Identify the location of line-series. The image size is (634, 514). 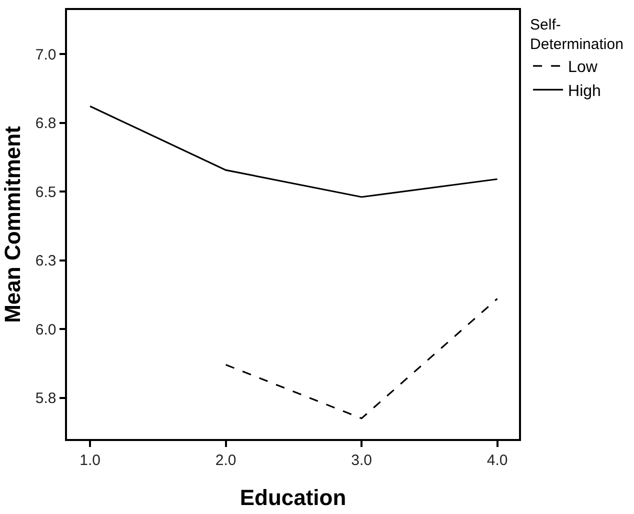
(293, 151).